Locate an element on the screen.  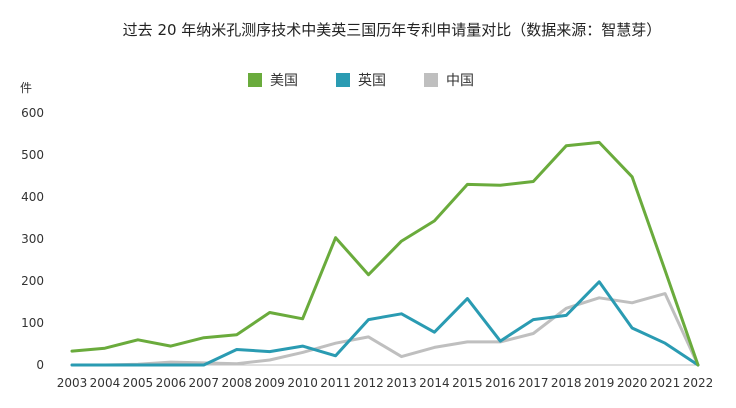
x-tick-label: 2006 is located at coordinates (171, 383).